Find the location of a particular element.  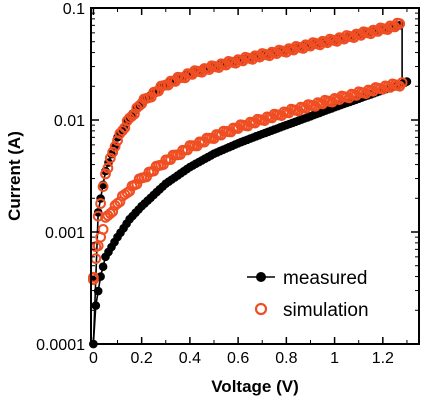

x-tick-label: 0.8 is located at coordinates (286, 358).